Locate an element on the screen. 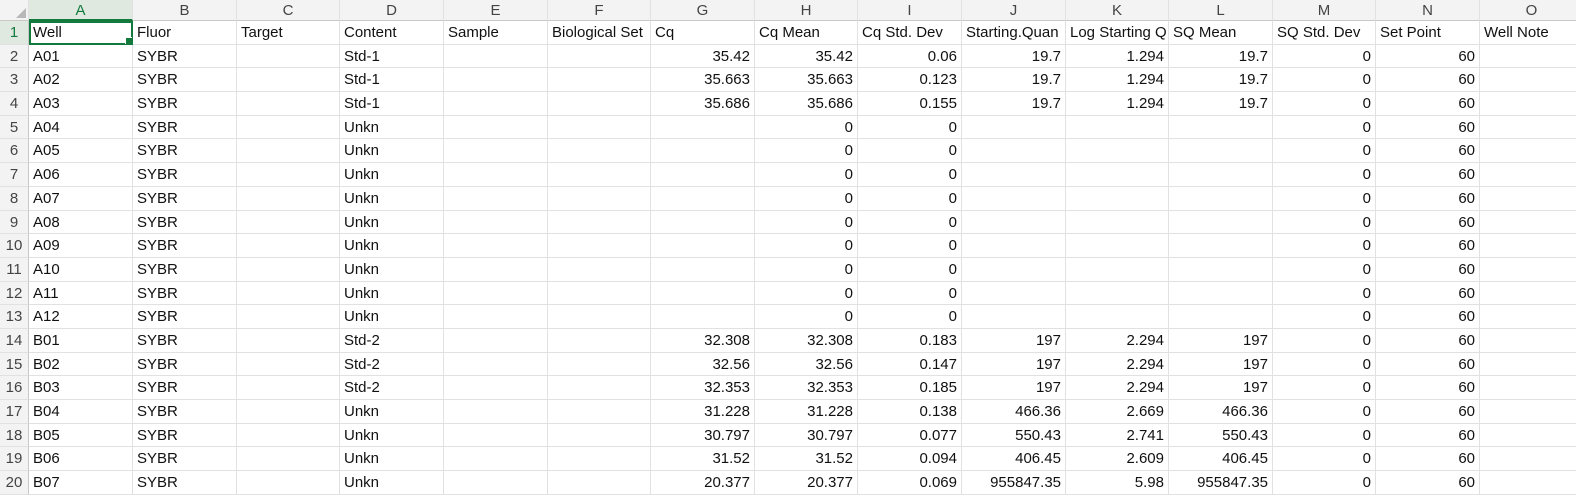  cell-i20: 0.069 is located at coordinates (910, 483).